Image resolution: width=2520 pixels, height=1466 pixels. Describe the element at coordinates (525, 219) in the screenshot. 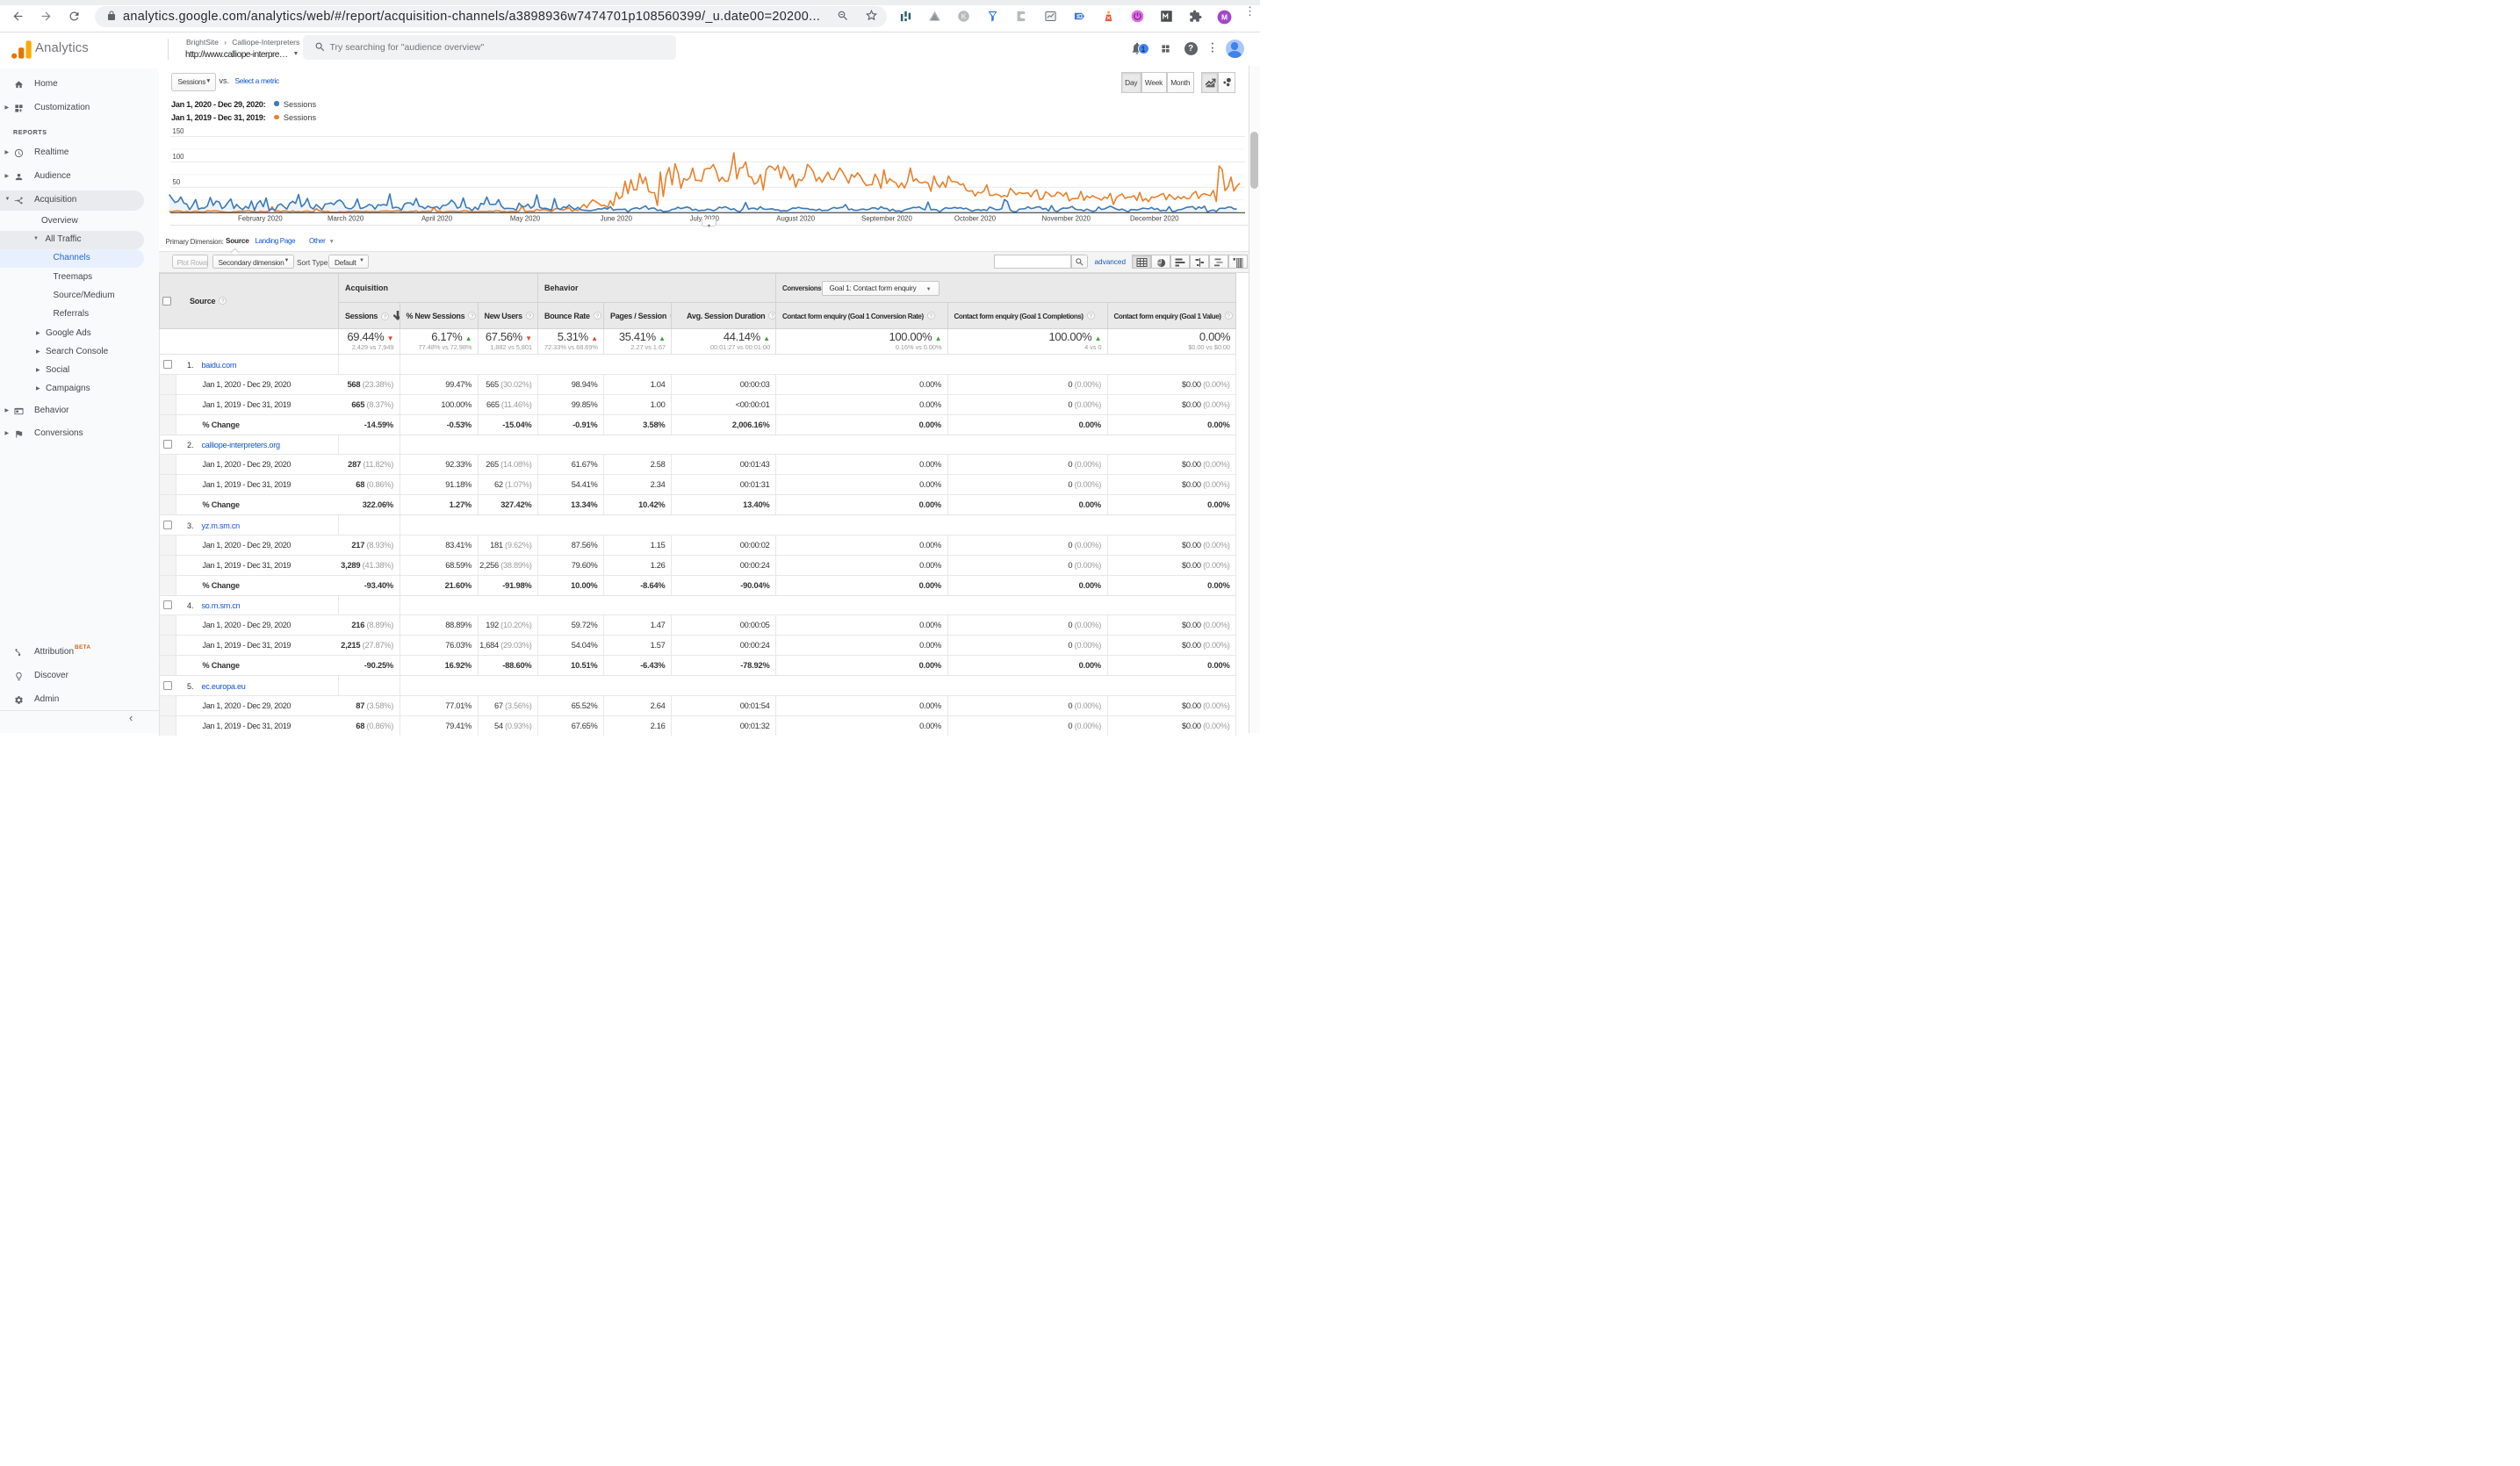

I see `svg-text: May 2020` at that location.